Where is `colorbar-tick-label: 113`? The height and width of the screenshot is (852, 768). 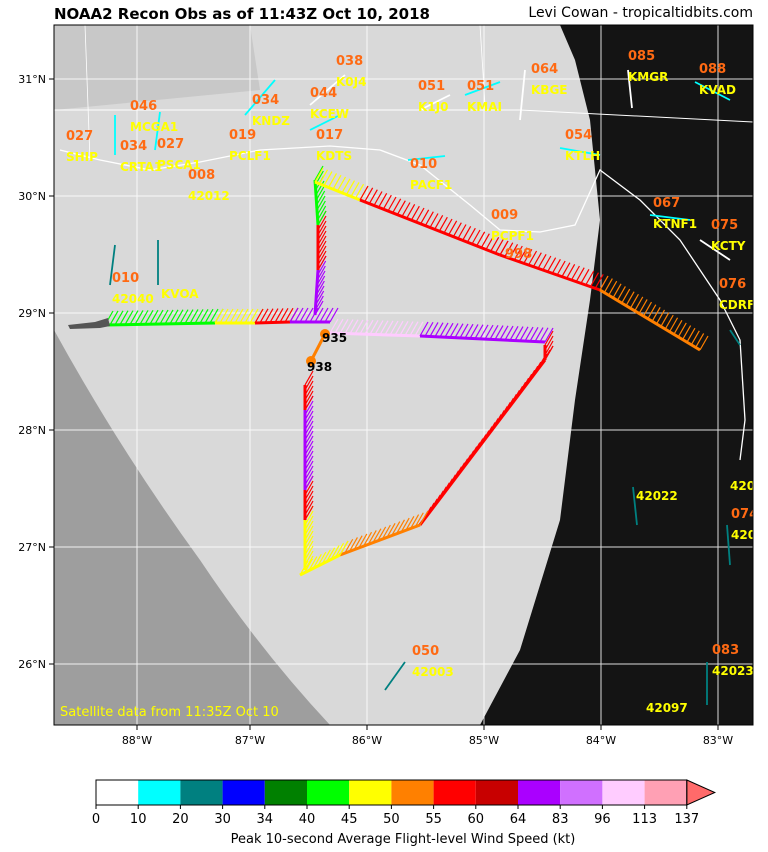
colorbar-tick-label: 113 is located at coordinates (644, 819).